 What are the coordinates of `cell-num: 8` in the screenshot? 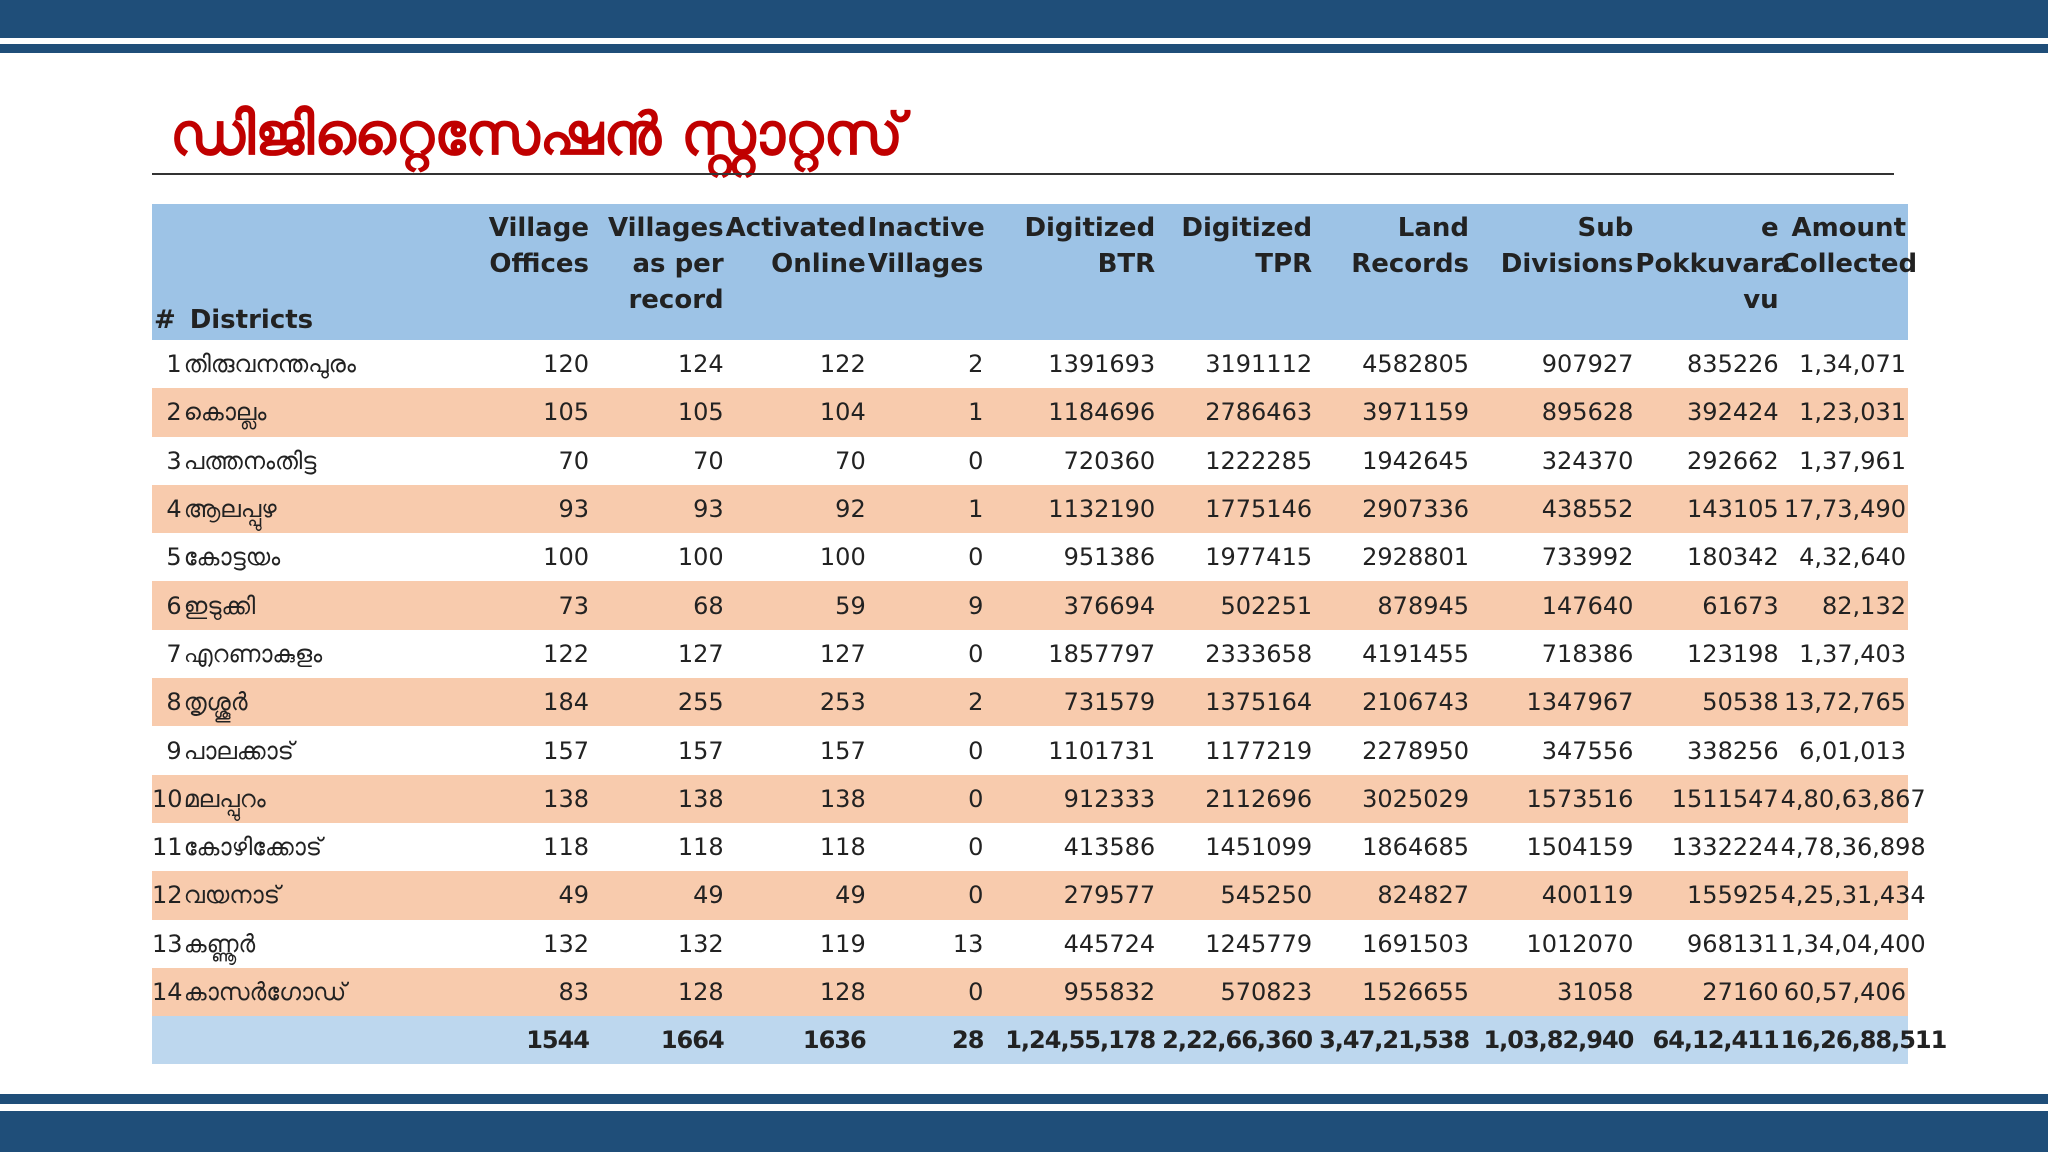 It's located at (174, 702).